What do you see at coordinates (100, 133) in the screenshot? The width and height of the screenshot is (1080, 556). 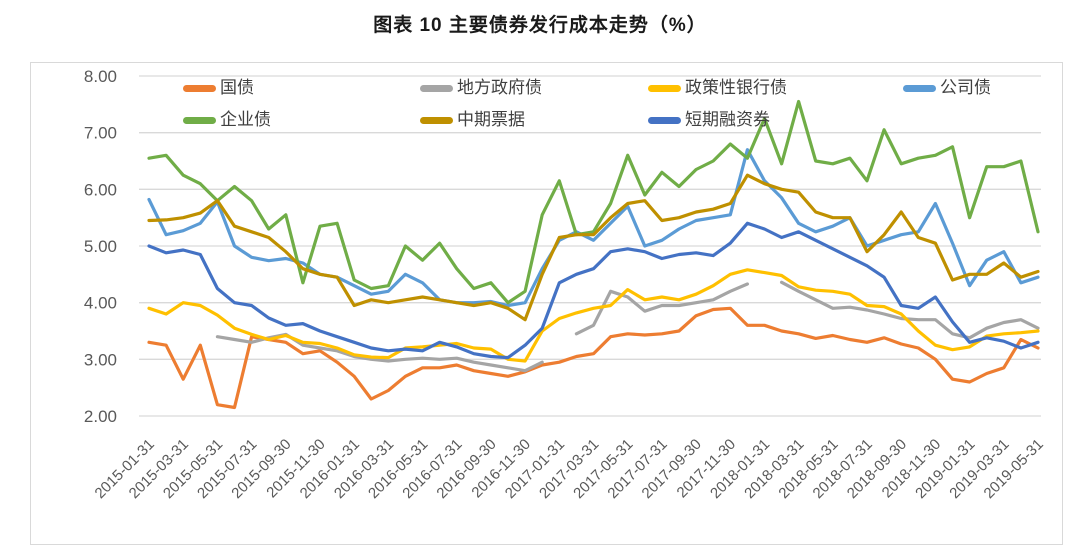 I see `y-axis-tick-label: 7.00` at bounding box center [100, 133].